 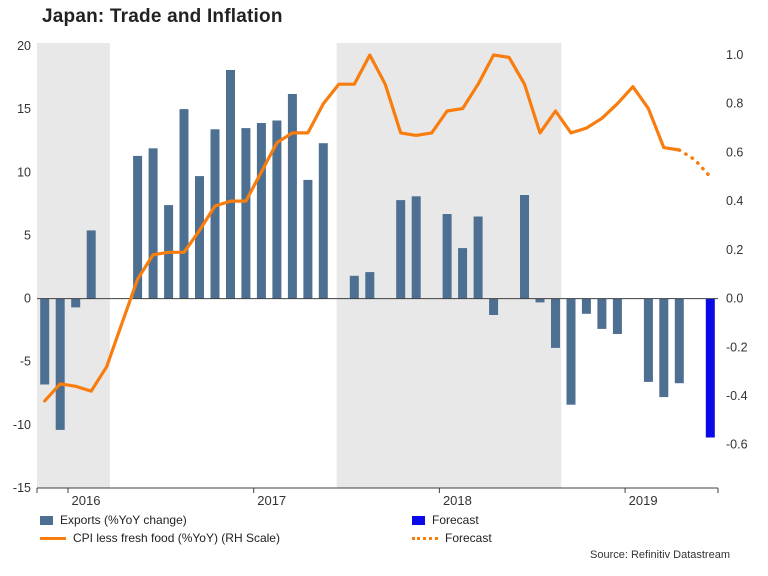 I want to click on year-label: 2019, so click(x=643, y=500).